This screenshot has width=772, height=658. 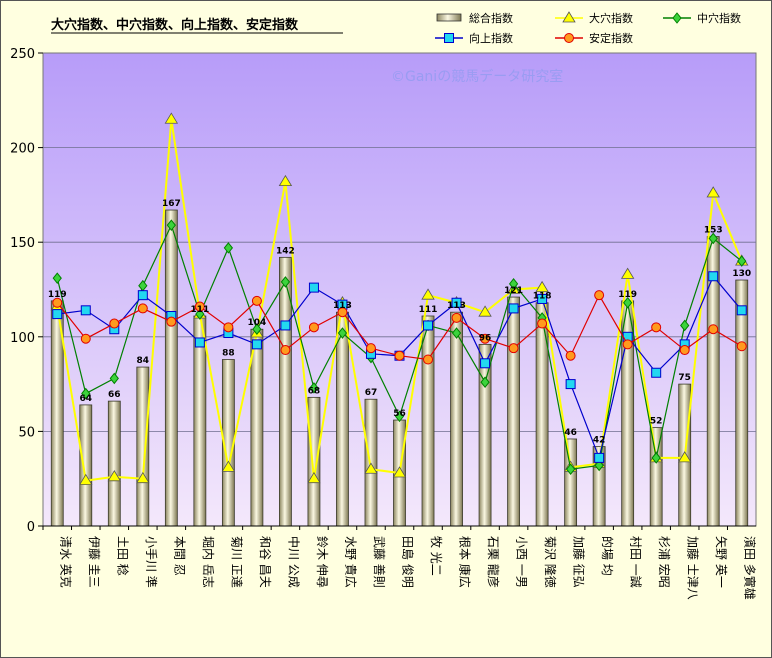 I want to click on y-tick-label: 150, so click(x=22, y=243).